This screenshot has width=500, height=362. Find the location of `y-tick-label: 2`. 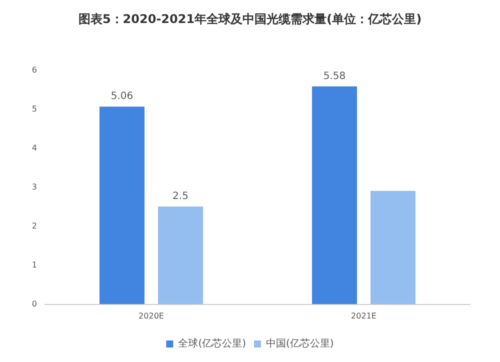

y-tick-label: 2 is located at coordinates (34, 226).